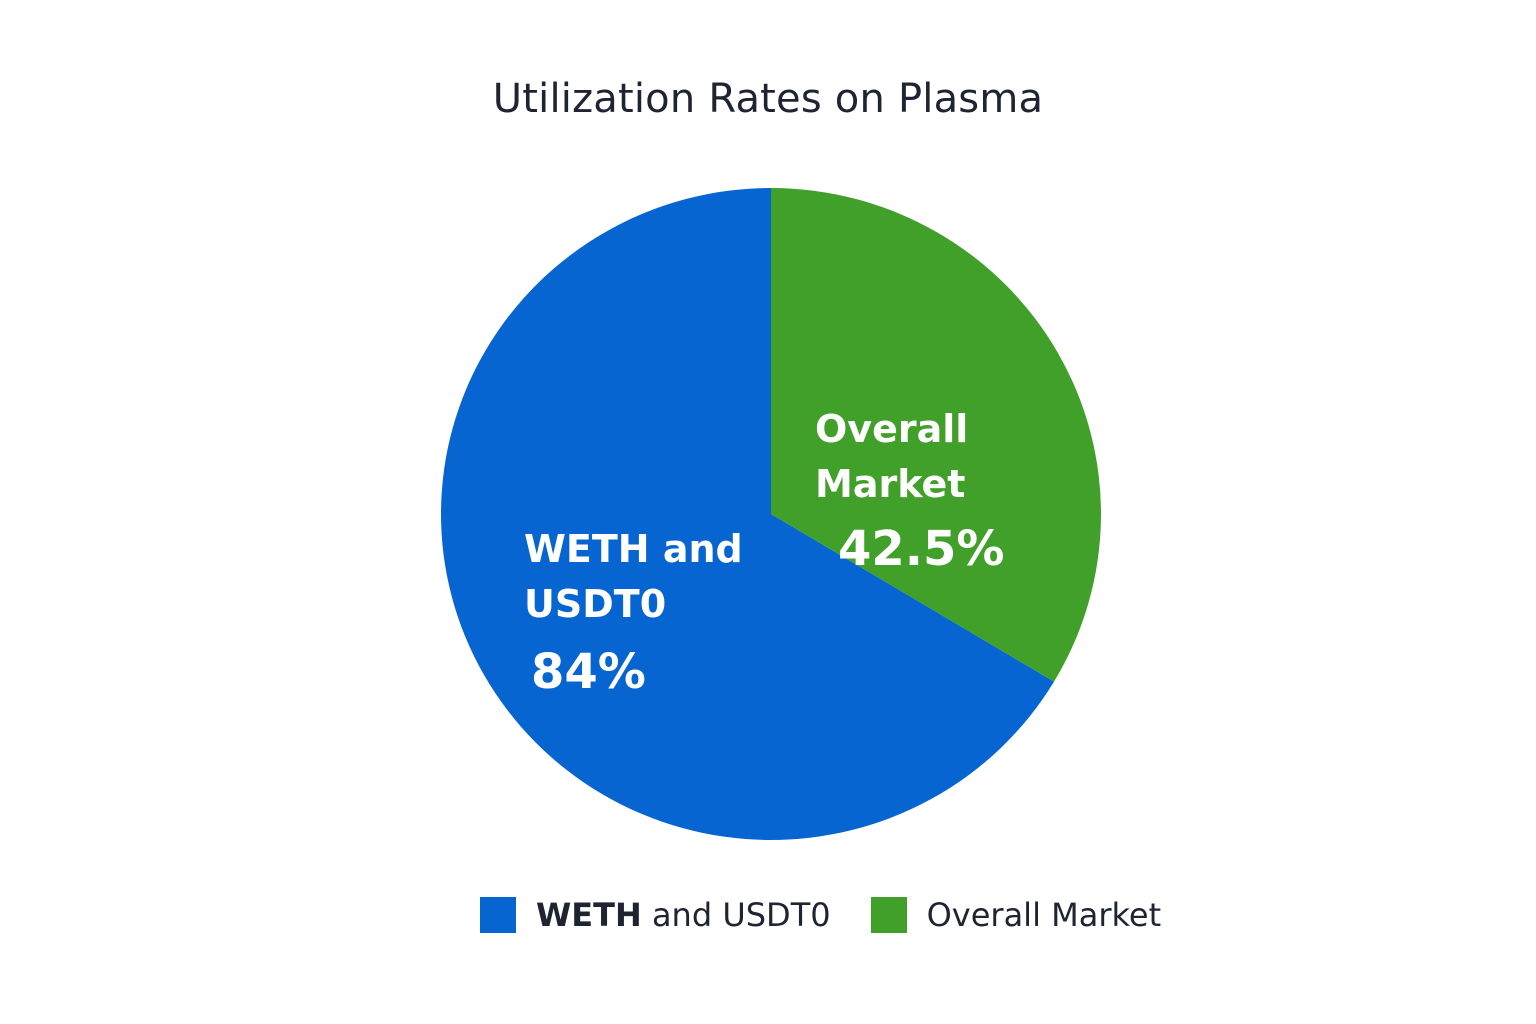 Image resolution: width=1536 pixels, height=1024 pixels. I want to click on slice-value-overall-market: 42.5%, so click(921, 549).